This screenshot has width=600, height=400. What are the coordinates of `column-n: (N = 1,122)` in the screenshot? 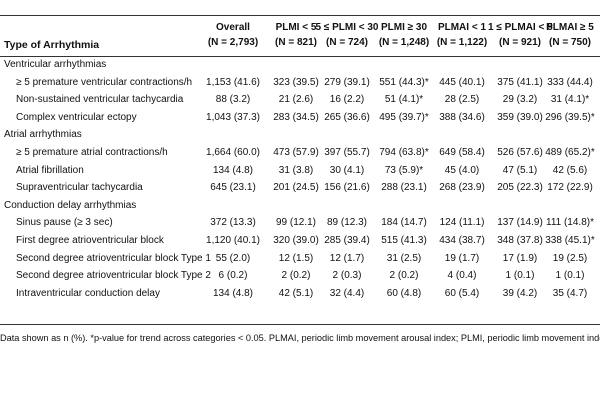 It's located at (462, 42).